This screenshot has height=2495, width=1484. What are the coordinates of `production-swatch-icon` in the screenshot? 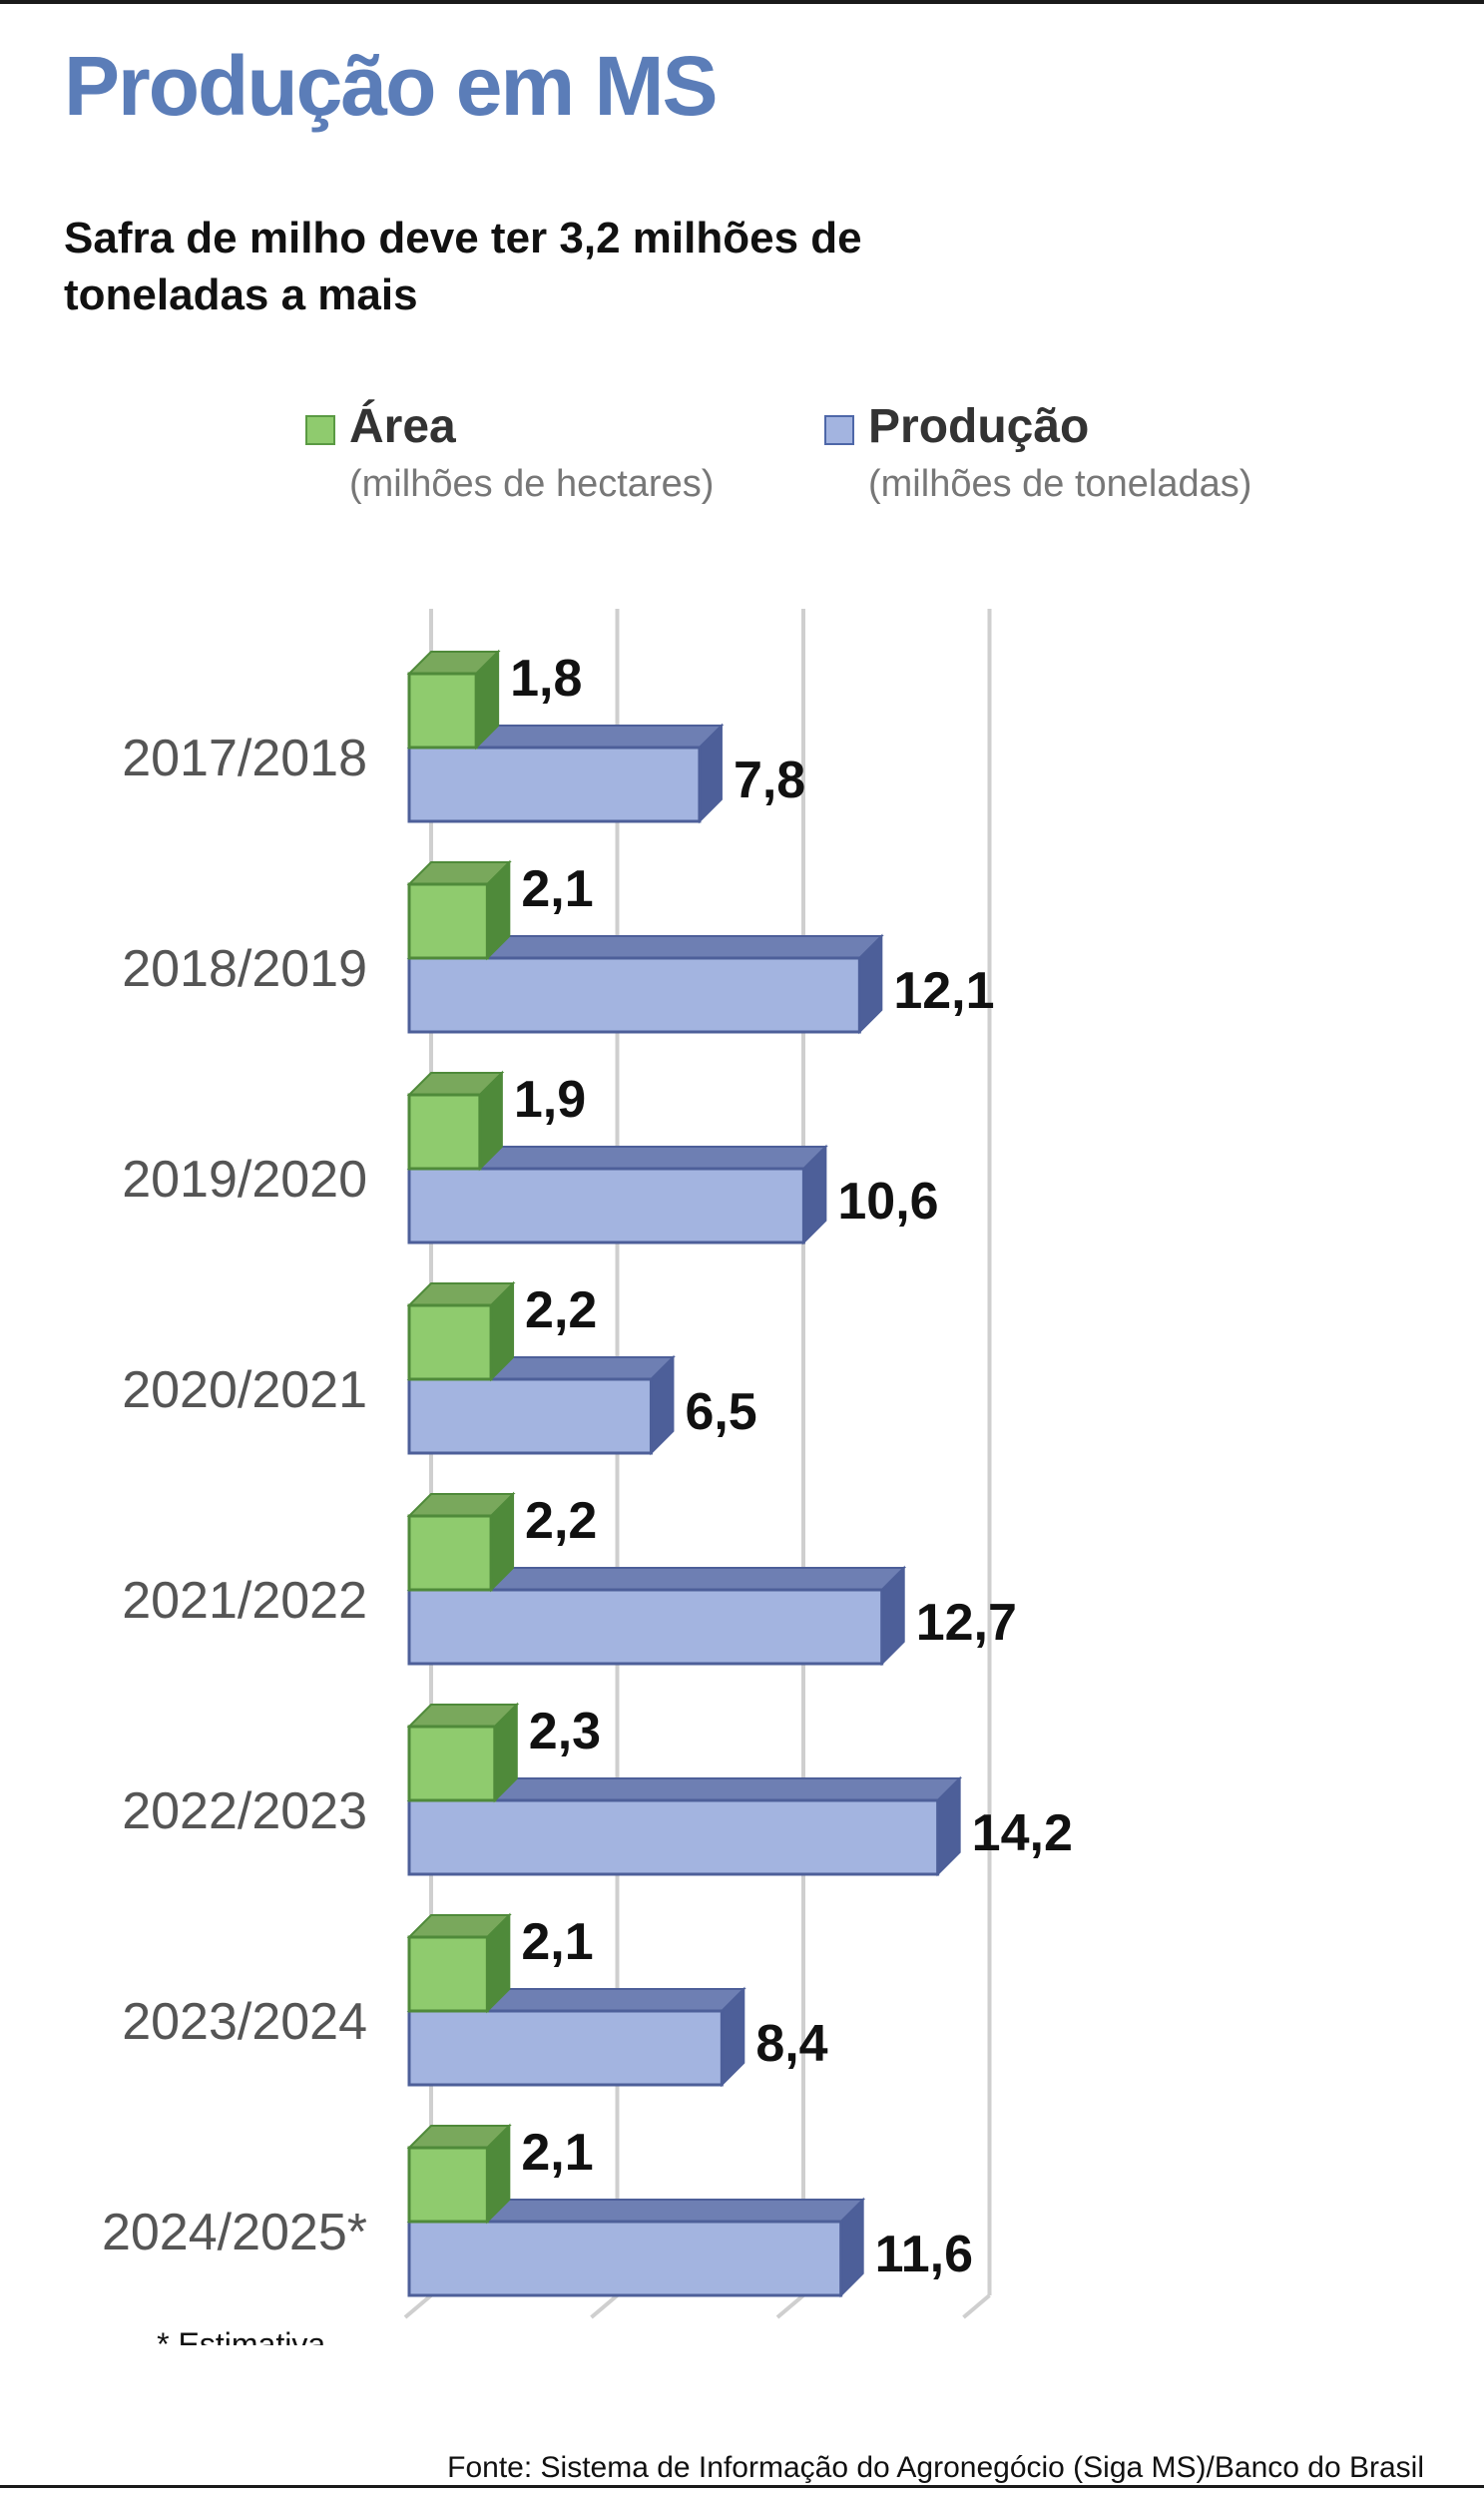 It's located at (839, 430).